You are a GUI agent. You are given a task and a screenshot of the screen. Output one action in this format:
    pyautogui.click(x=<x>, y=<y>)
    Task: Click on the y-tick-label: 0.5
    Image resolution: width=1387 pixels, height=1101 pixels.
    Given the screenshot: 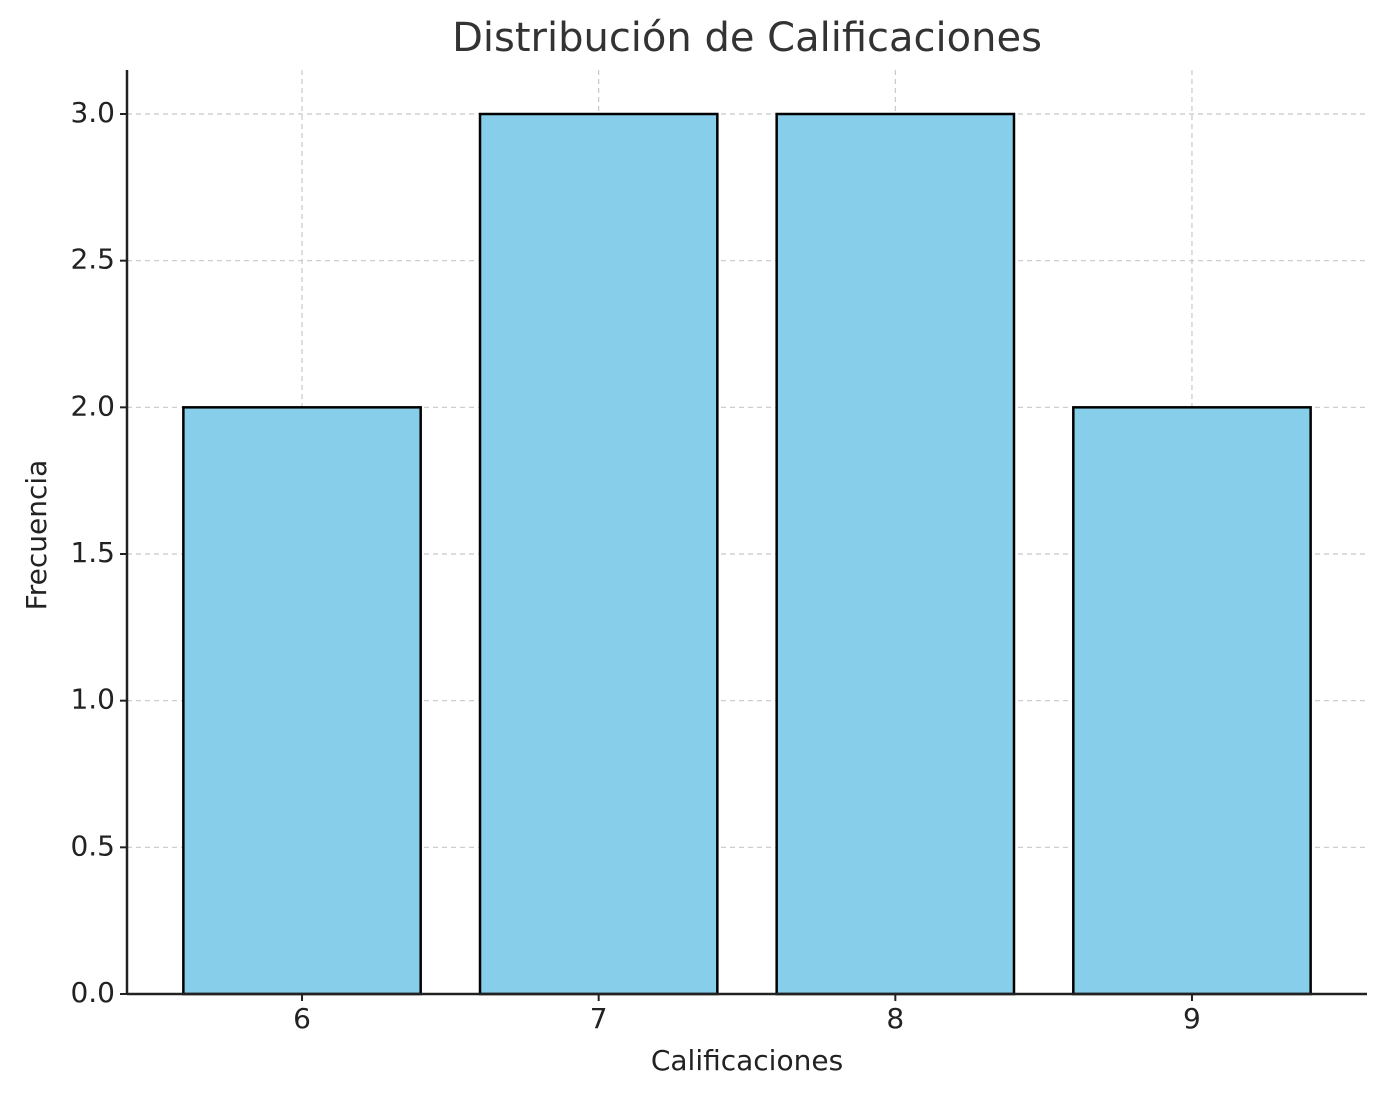 What is the action you would take?
    pyautogui.click(x=92, y=845)
    